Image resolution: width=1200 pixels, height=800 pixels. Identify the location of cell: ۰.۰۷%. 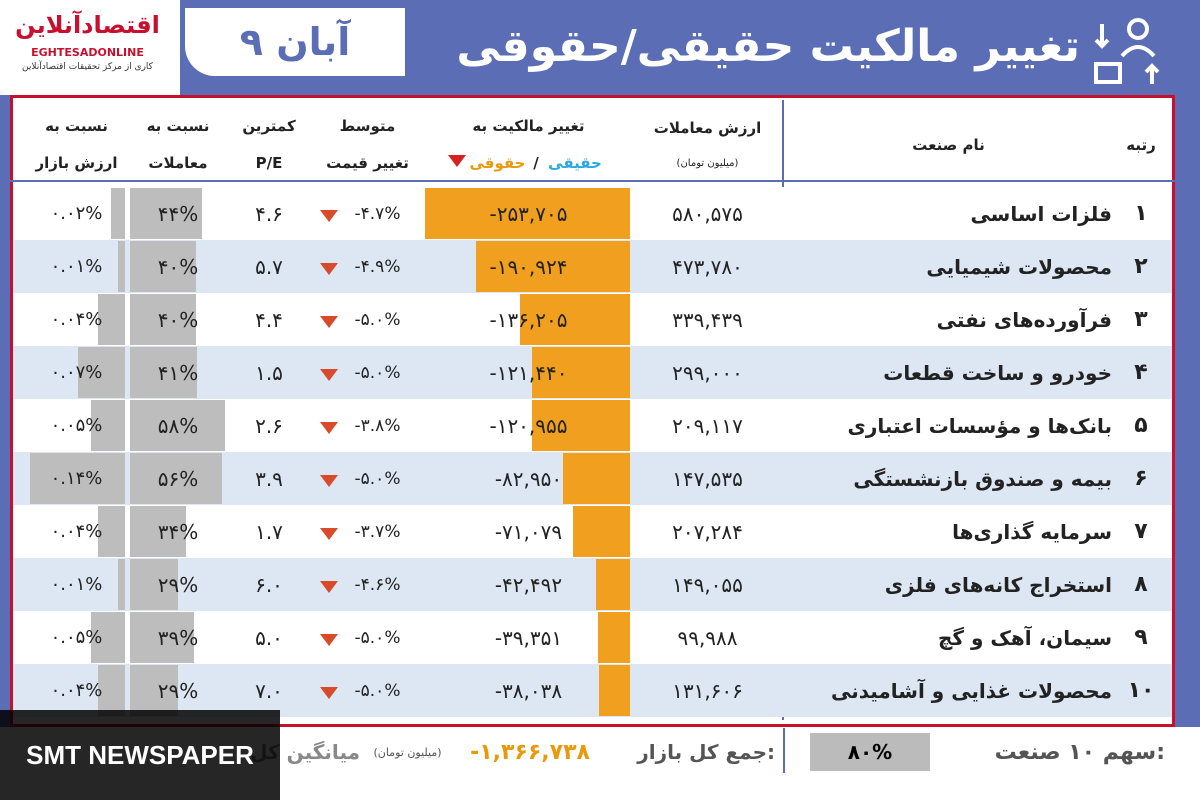
(76, 372).